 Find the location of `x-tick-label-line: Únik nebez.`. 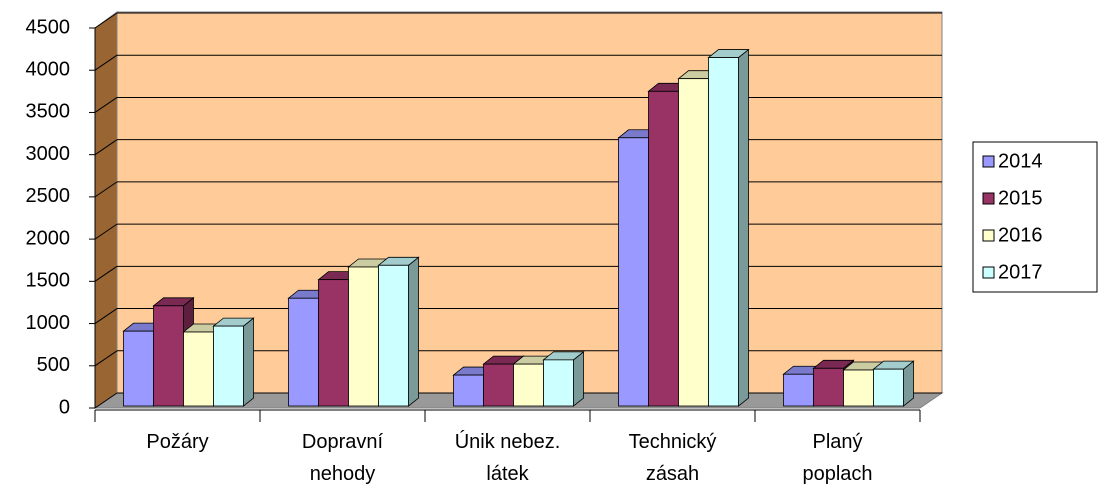

x-tick-label-line: Únik nebez. is located at coordinates (508, 441).